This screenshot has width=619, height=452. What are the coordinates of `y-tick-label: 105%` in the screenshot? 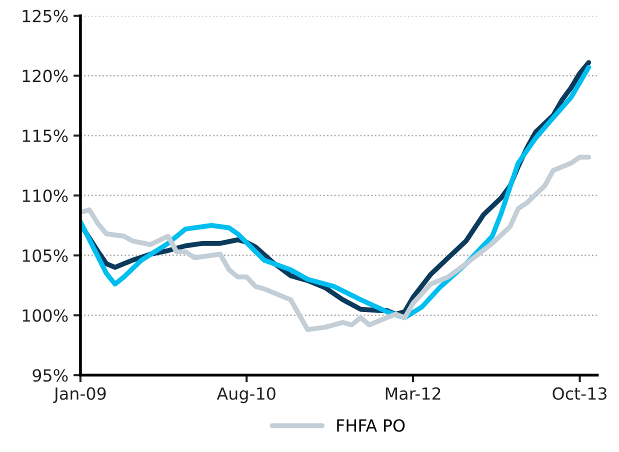 It's located at (45, 255).